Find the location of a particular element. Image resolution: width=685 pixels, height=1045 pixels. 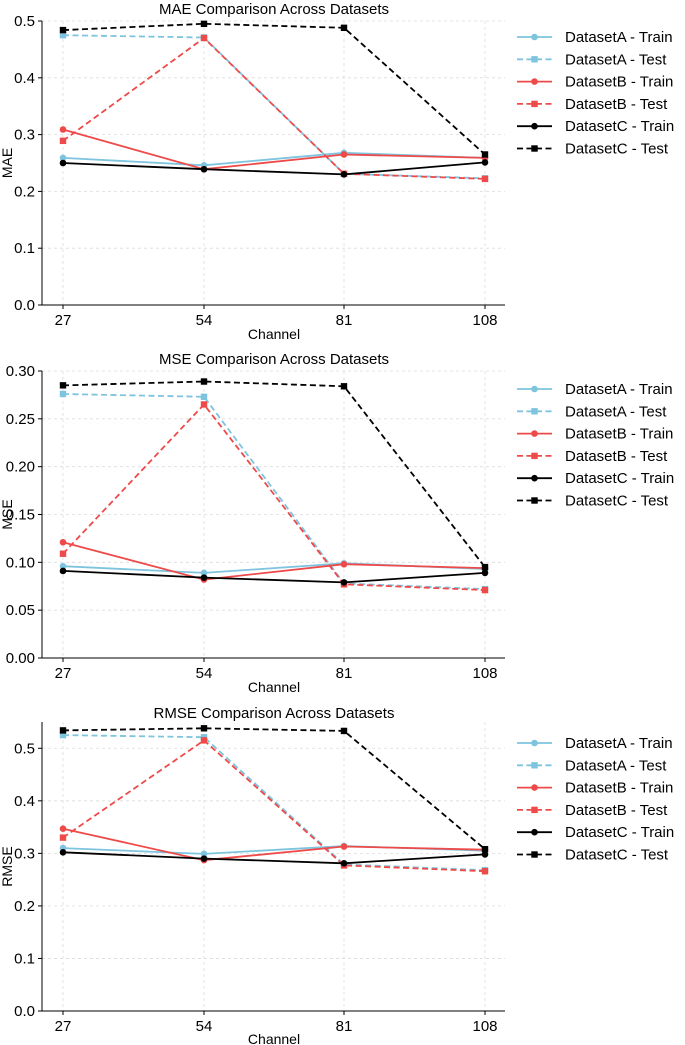

series-datasetb-test is located at coordinates (274, 497).